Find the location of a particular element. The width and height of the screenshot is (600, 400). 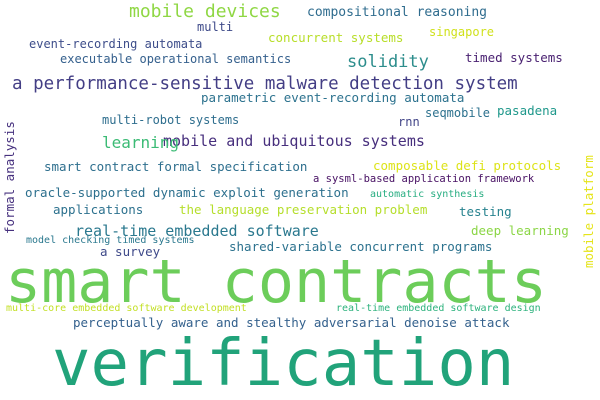

word-solidity: solidity is located at coordinates (388, 62).